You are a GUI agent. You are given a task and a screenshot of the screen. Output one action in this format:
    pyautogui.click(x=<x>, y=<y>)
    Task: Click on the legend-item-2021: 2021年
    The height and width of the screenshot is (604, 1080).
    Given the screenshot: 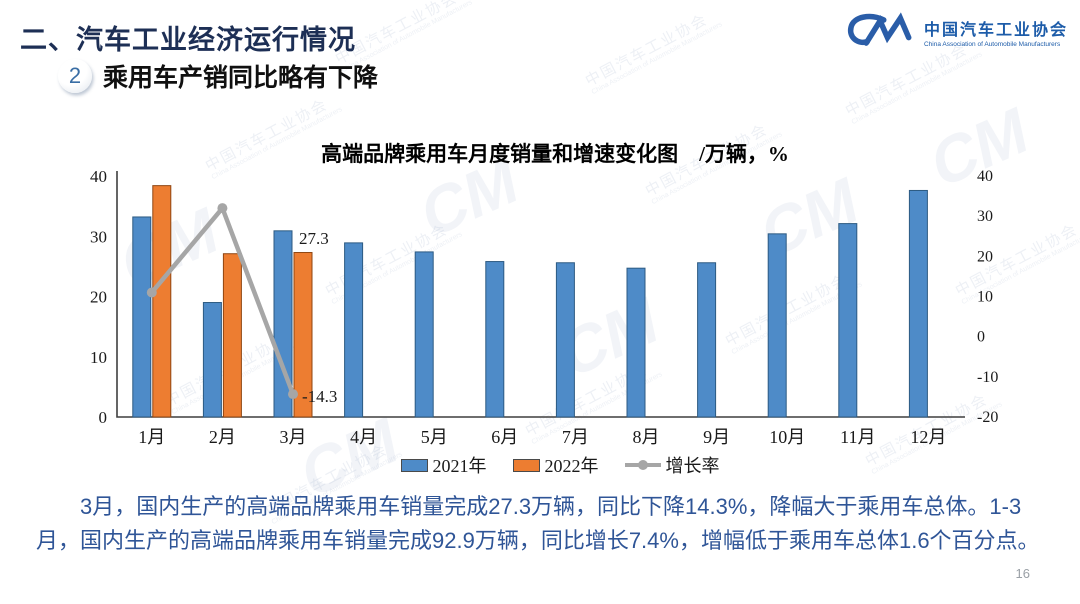 What is the action you would take?
    pyautogui.click(x=443, y=465)
    